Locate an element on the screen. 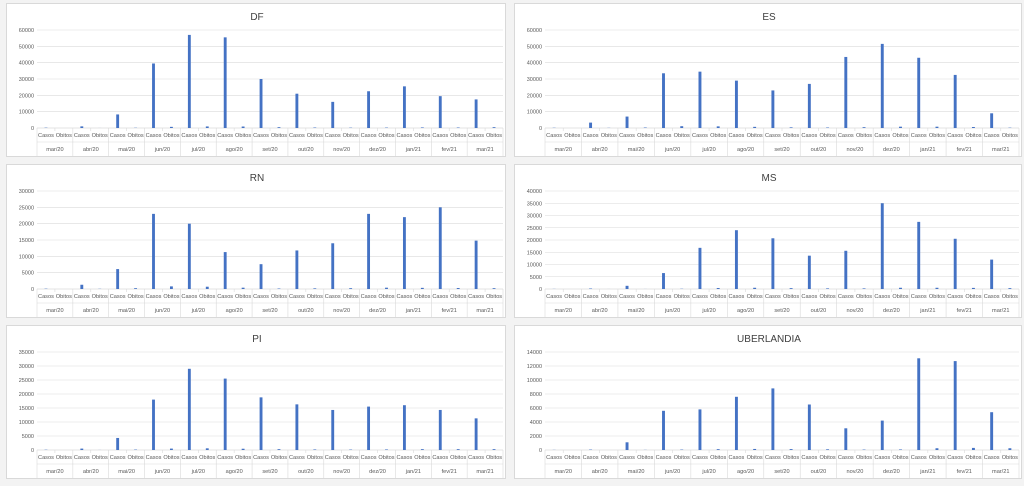 The width and height of the screenshot is (1024, 486). x-month-label: mar/20 is located at coordinates (563, 150).